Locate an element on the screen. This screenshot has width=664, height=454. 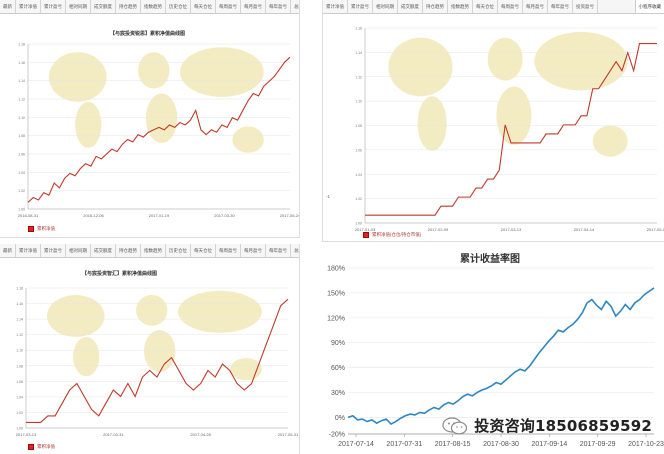
y-side-label: -1 is located at coordinates (328, 196).